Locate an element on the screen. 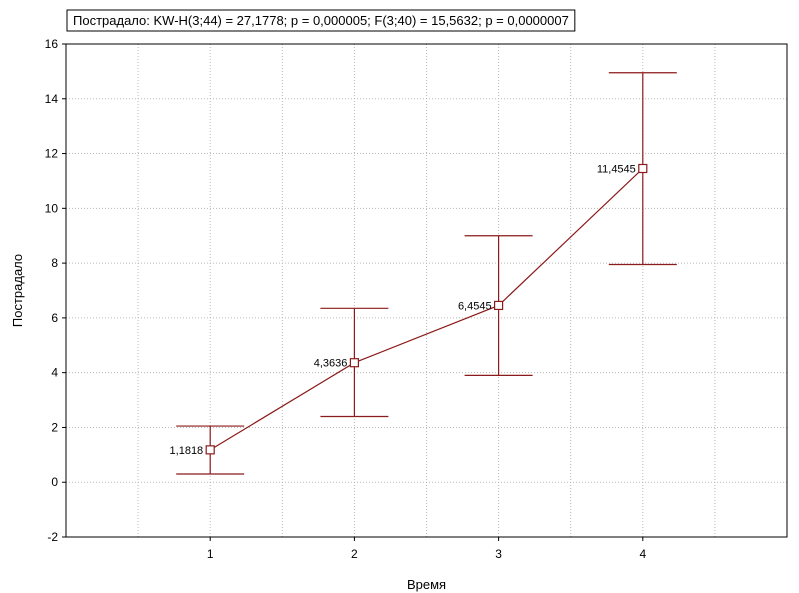  y-tick-label: 16 is located at coordinates (52, 44).